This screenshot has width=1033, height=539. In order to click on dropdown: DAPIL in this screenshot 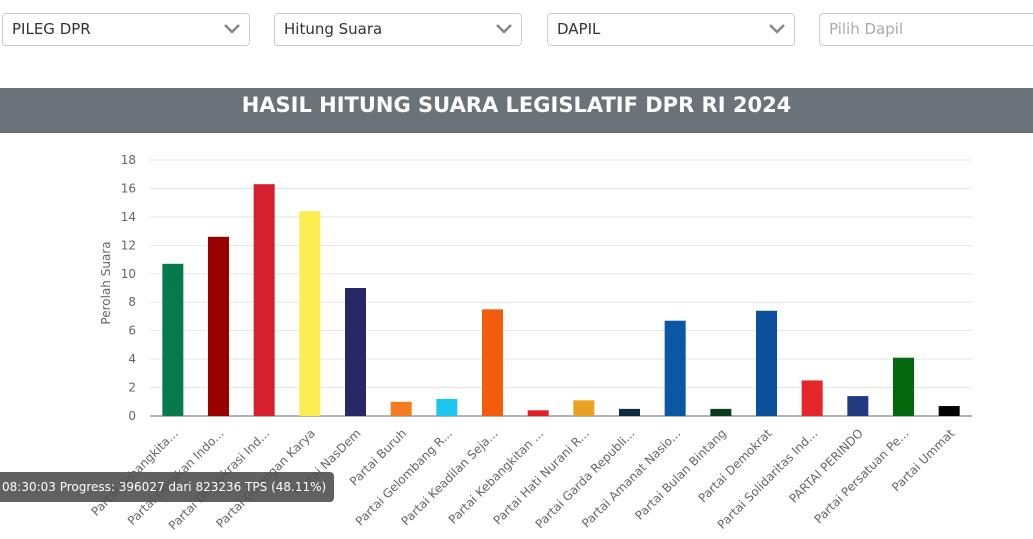, I will do `click(671, 29)`.